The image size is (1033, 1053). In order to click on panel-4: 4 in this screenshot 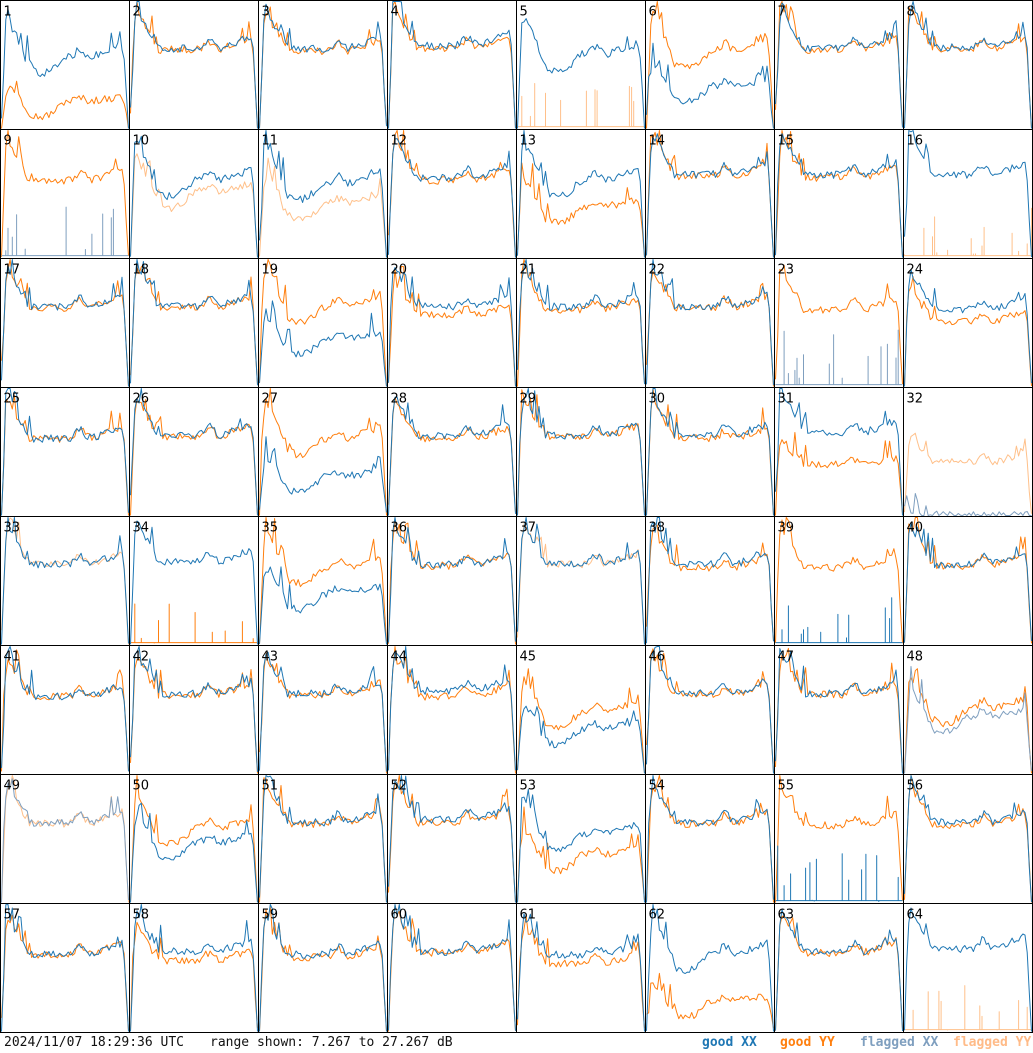, I will do `click(452, 65)`.